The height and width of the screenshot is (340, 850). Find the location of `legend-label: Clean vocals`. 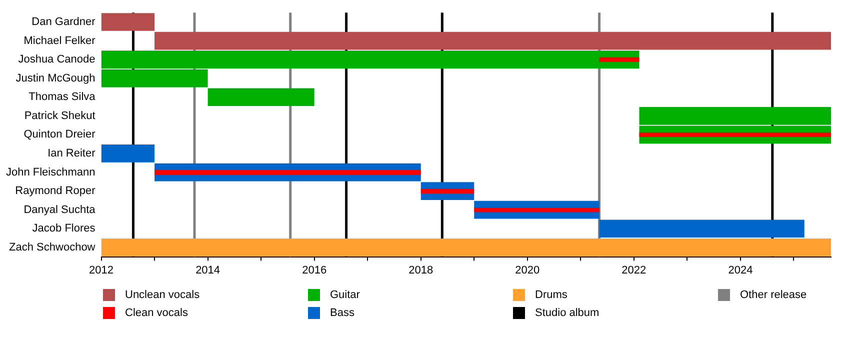

legend-label: Clean vocals is located at coordinates (156, 313).